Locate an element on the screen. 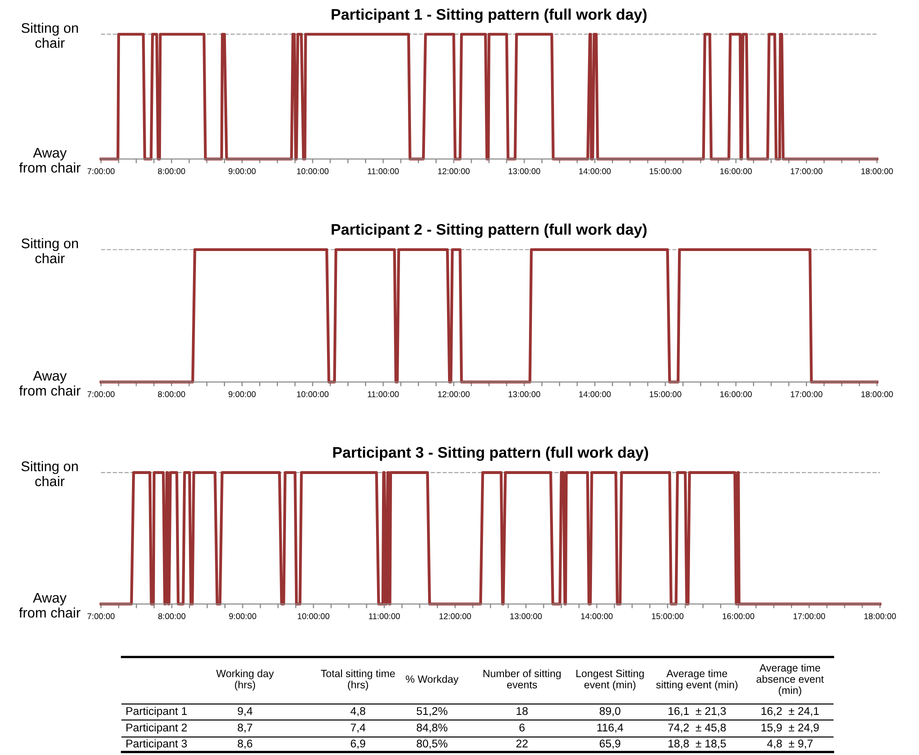  text: 89,0 is located at coordinates (610, 711).